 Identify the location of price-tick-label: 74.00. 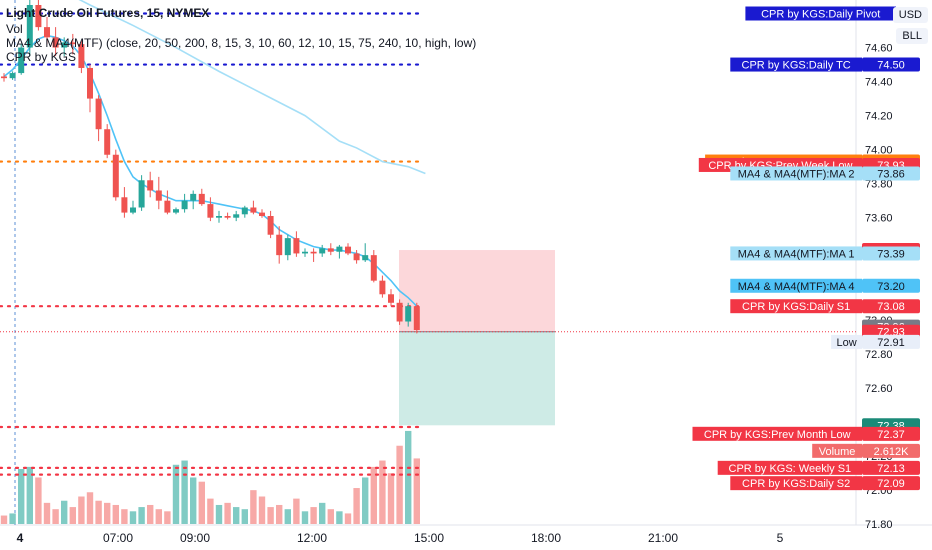
(879, 151).